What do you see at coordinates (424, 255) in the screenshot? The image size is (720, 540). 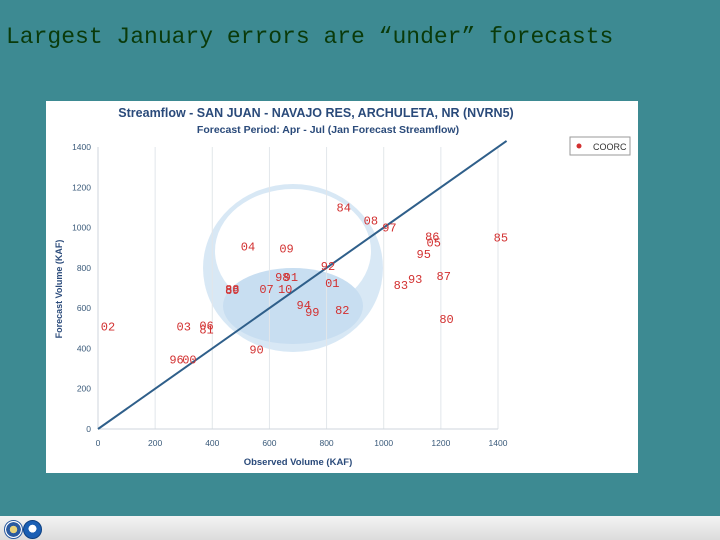 I see `point-label-95: 95` at bounding box center [424, 255].